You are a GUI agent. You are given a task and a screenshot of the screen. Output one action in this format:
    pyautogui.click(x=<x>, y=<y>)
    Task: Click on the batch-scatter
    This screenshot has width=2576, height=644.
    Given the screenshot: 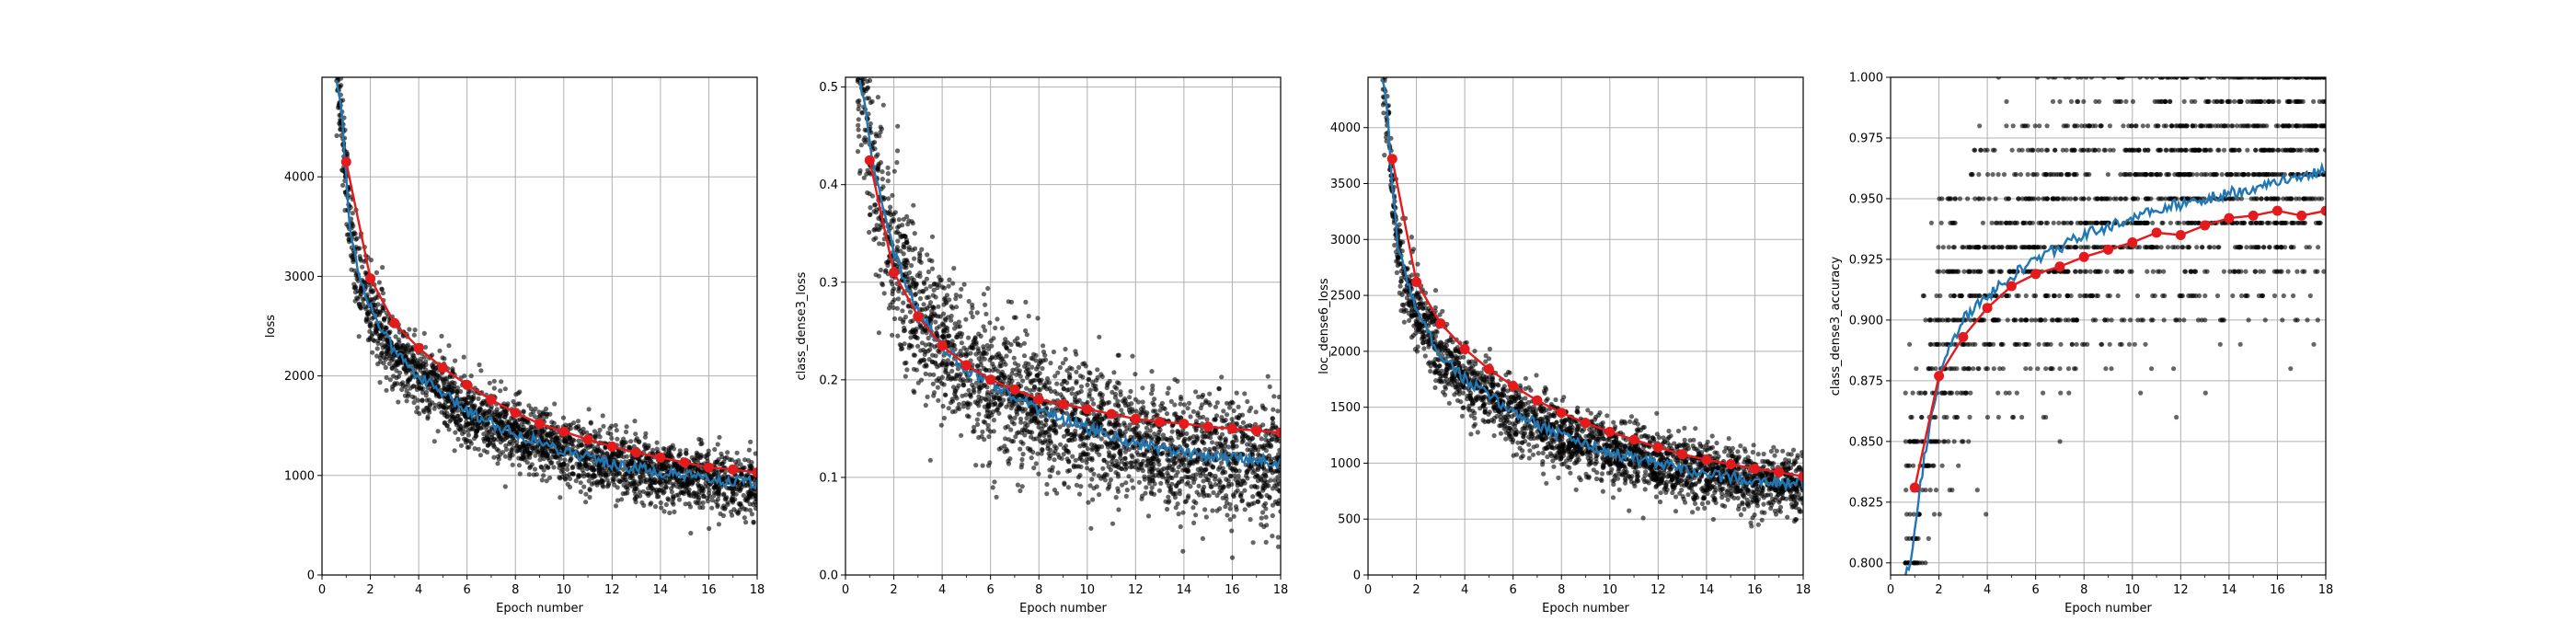 What is the action you would take?
    pyautogui.click(x=1068, y=318)
    